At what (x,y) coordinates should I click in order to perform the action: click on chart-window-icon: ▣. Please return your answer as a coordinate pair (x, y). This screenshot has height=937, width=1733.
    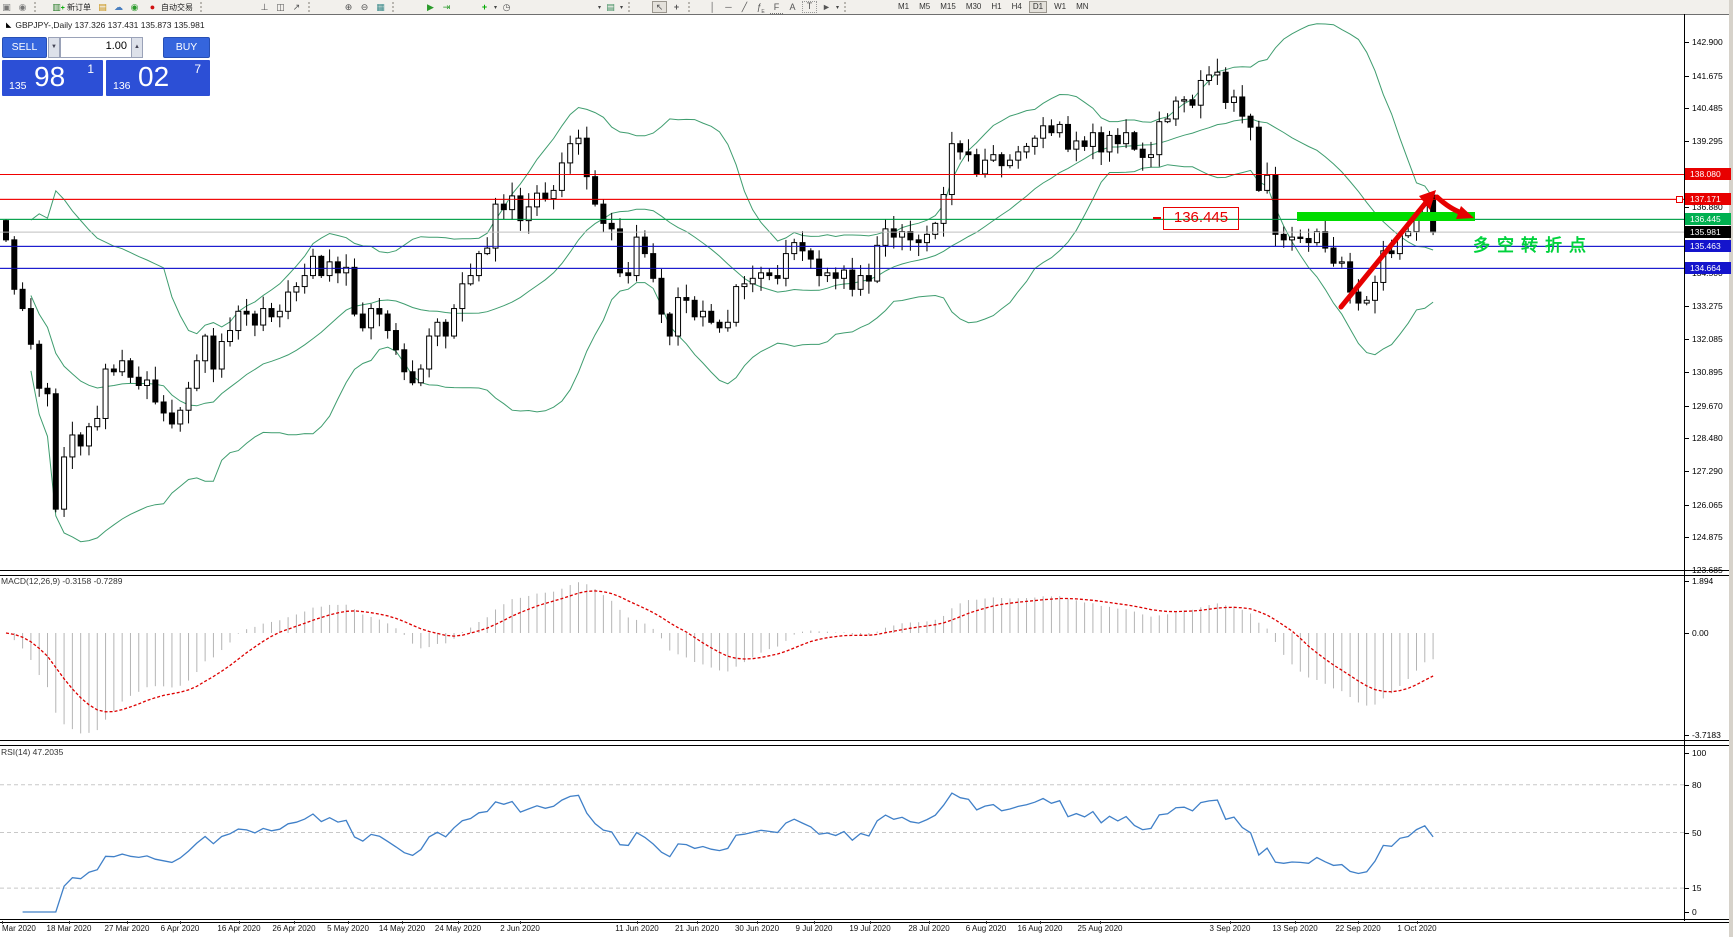
    Looking at the image, I should click on (6, 7).